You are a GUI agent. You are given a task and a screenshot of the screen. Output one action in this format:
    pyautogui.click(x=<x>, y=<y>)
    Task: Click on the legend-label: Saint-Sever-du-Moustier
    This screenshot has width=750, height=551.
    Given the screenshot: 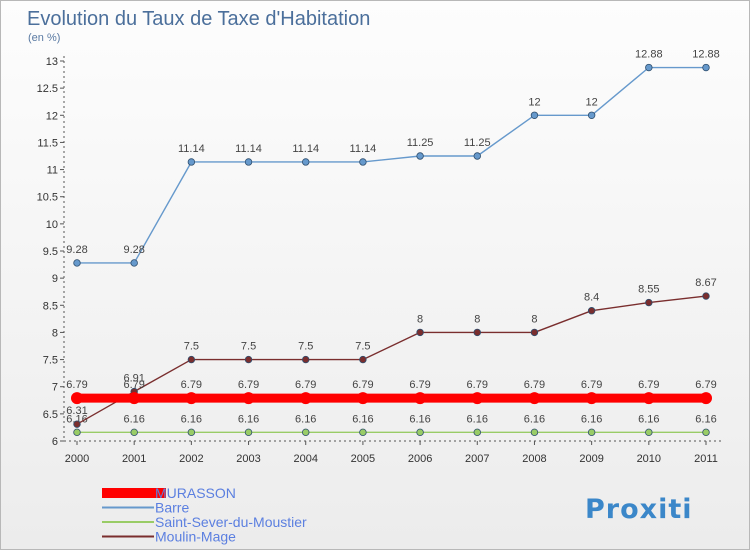 What is the action you would take?
    pyautogui.click(x=231, y=522)
    